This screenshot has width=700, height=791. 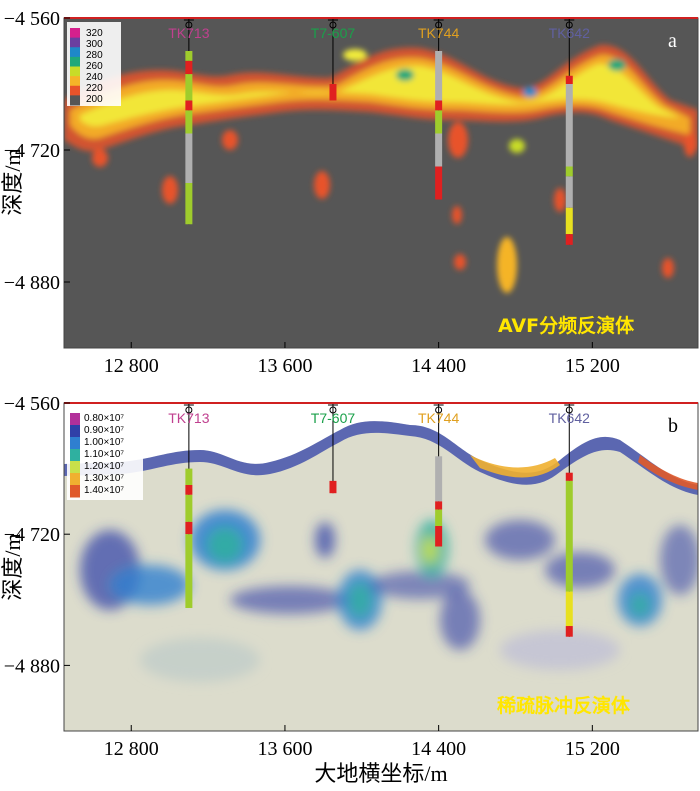 I want to click on colorbar-label: 1.00×10⁷, so click(x=104, y=442).